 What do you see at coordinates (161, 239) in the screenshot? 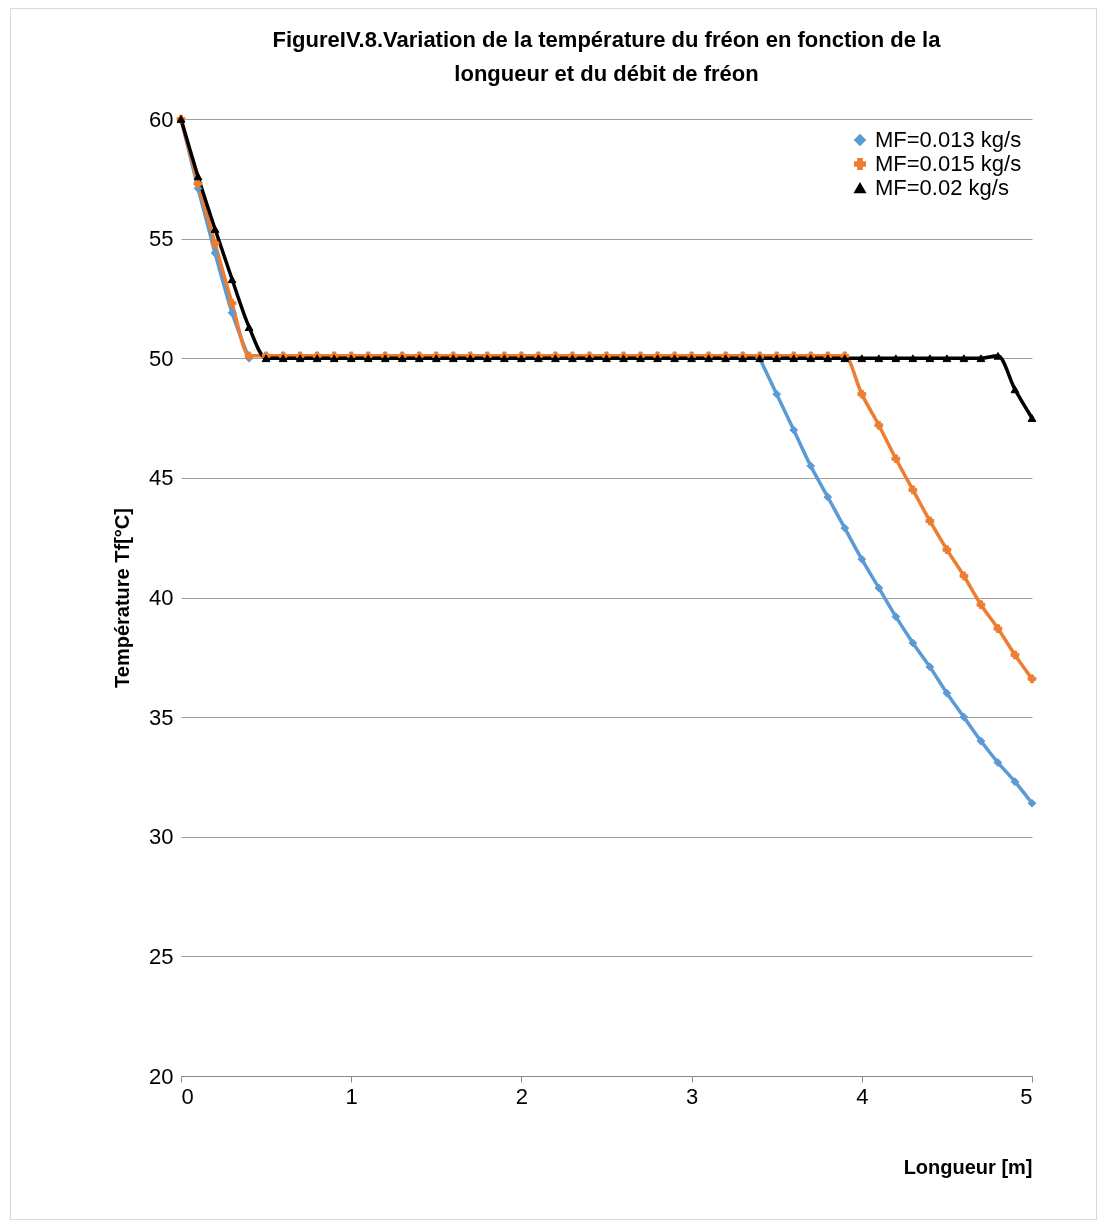
I see `y-tick-label: 55` at bounding box center [161, 239].